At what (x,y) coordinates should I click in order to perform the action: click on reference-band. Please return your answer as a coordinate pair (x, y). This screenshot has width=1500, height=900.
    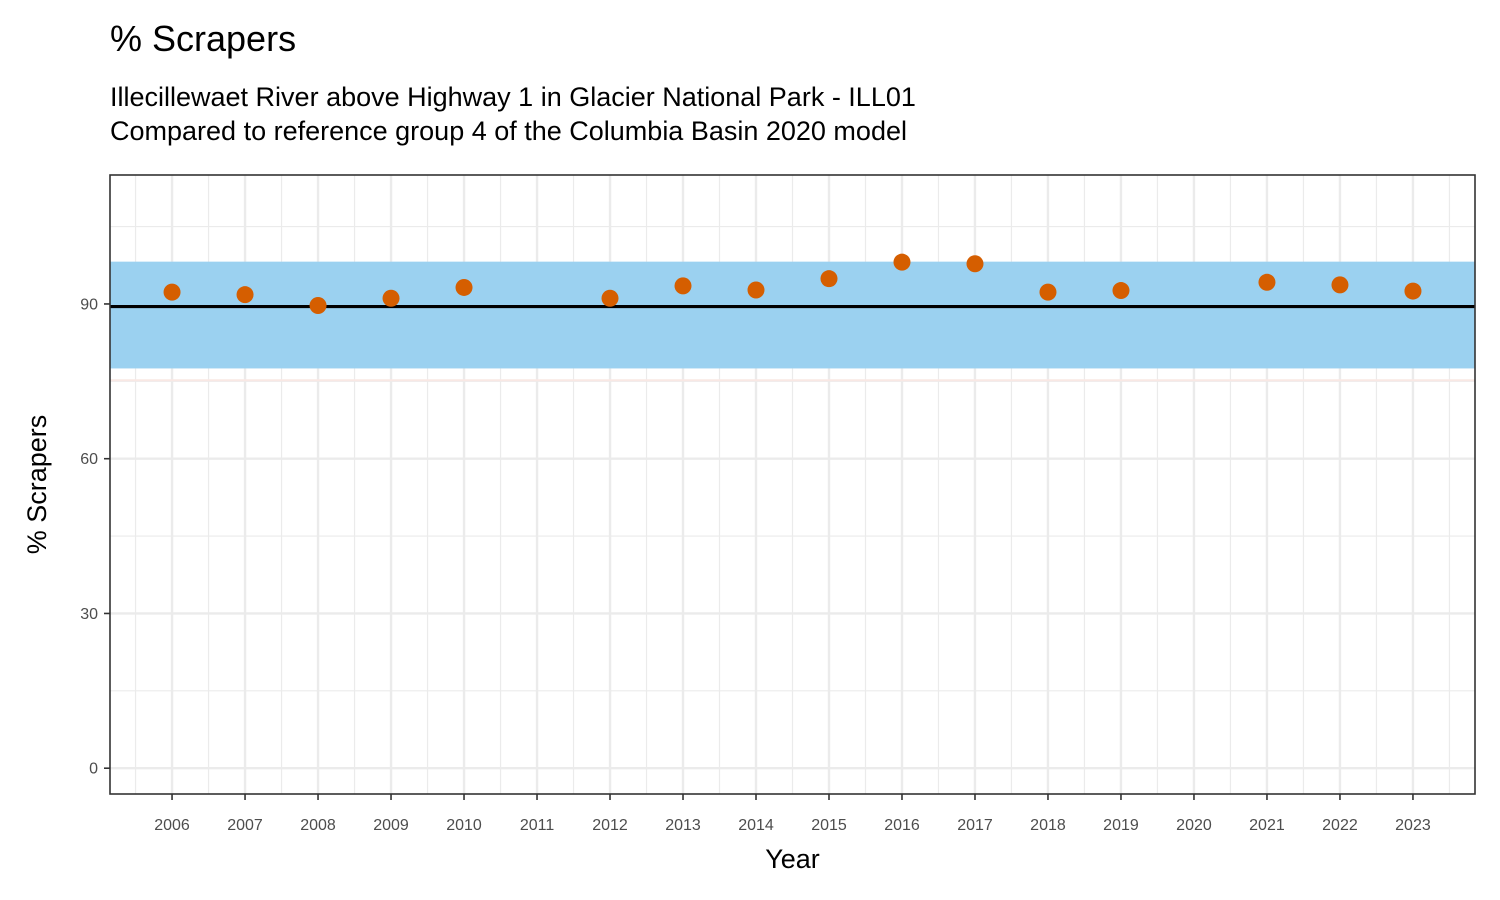
    Looking at the image, I should click on (792, 315).